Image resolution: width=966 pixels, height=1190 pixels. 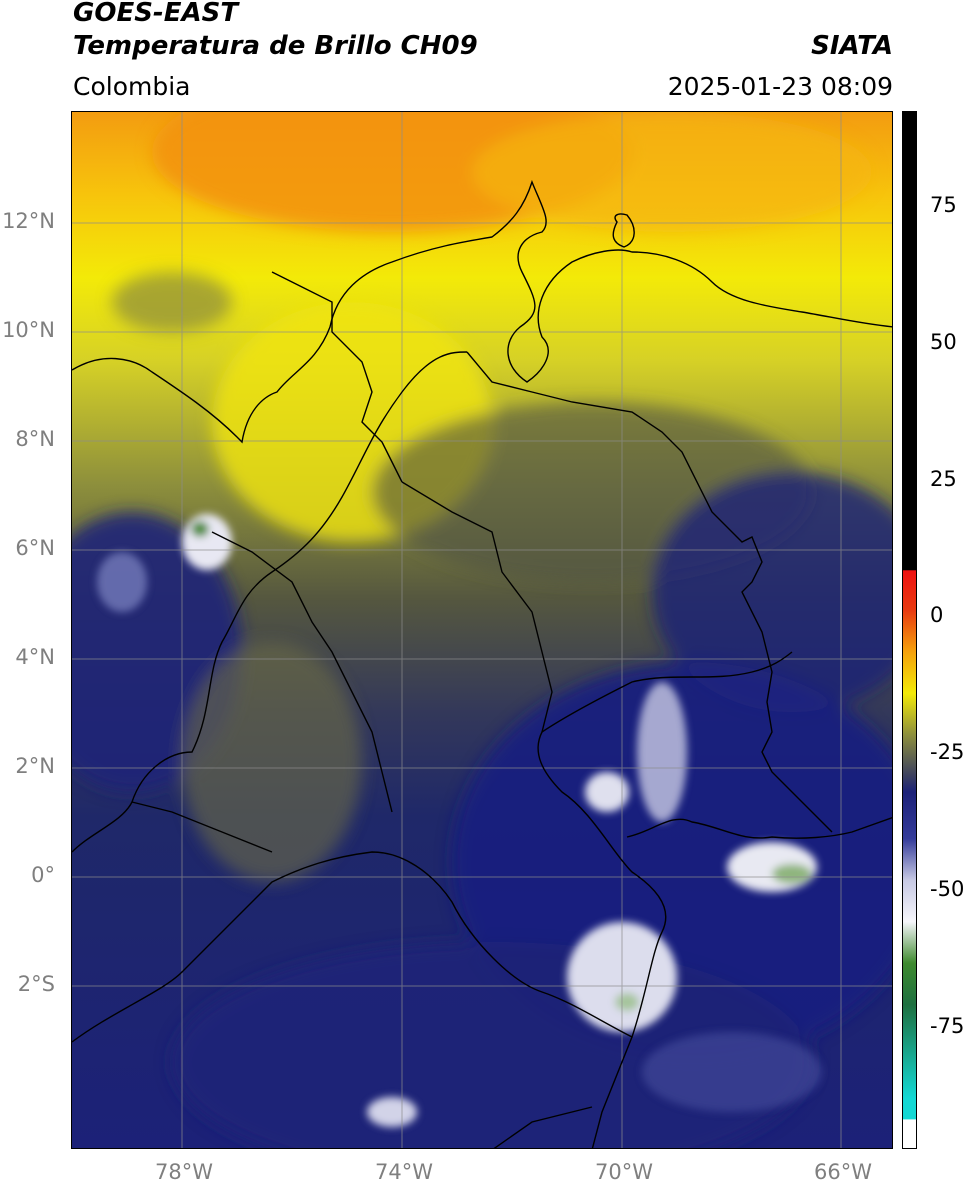 I want to click on product-title: Temperatura de Brillo CH09, so click(x=275, y=46).